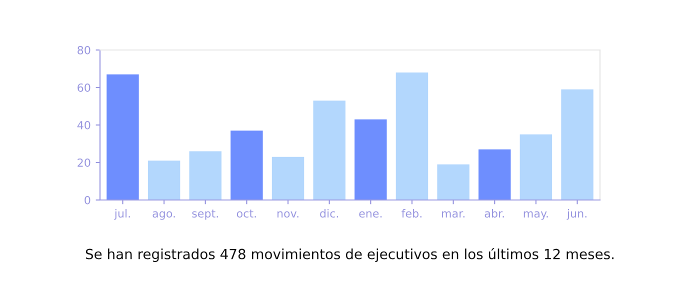  Describe the element at coordinates (87, 200) in the screenshot. I see `y-tick-label: 0` at that location.